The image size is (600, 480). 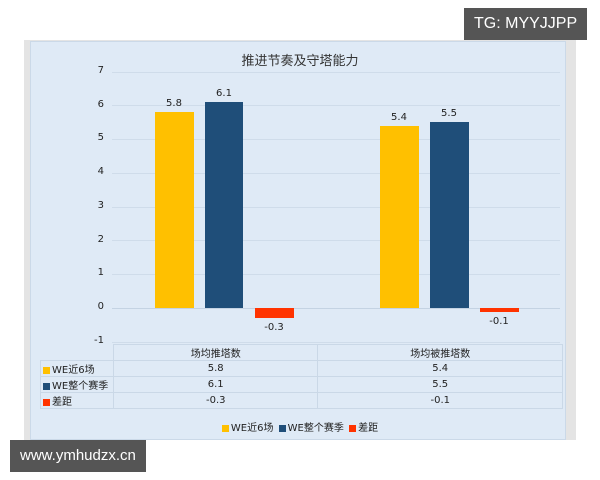 What do you see at coordinates (399, 117) in the screenshot?
I see `bar-label: 5.4` at bounding box center [399, 117].